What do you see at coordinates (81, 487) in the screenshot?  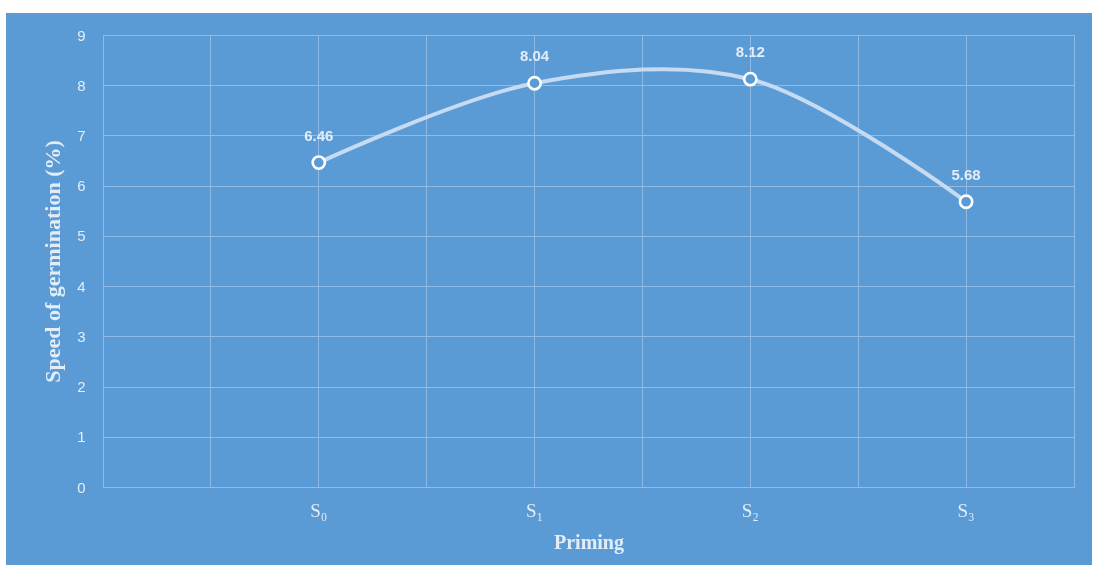 I see `y-tick-label: 0` at bounding box center [81, 487].